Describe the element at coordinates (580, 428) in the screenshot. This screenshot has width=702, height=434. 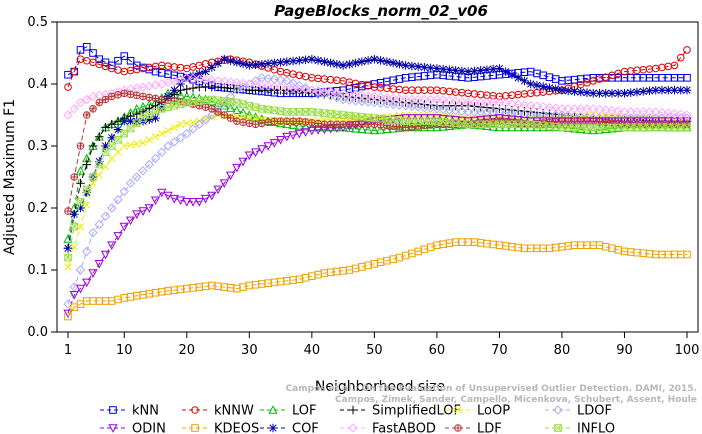
I see `legend-item-inflo: INFLO` at that location.